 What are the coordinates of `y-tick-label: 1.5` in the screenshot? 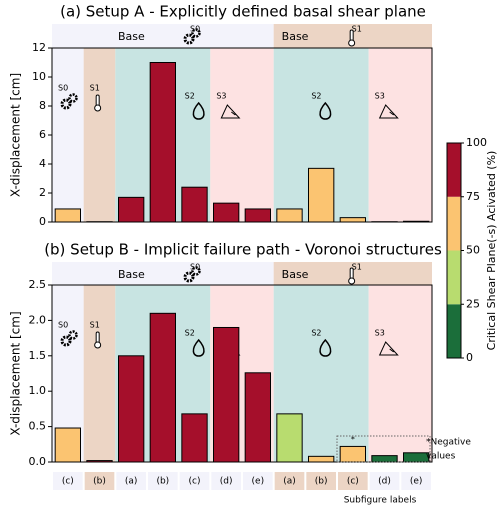 It's located at (38, 355).